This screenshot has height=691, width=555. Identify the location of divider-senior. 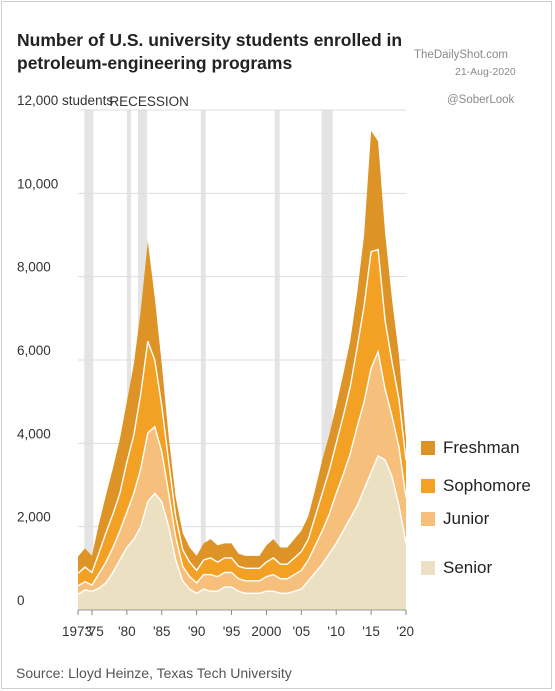
(242, 524).